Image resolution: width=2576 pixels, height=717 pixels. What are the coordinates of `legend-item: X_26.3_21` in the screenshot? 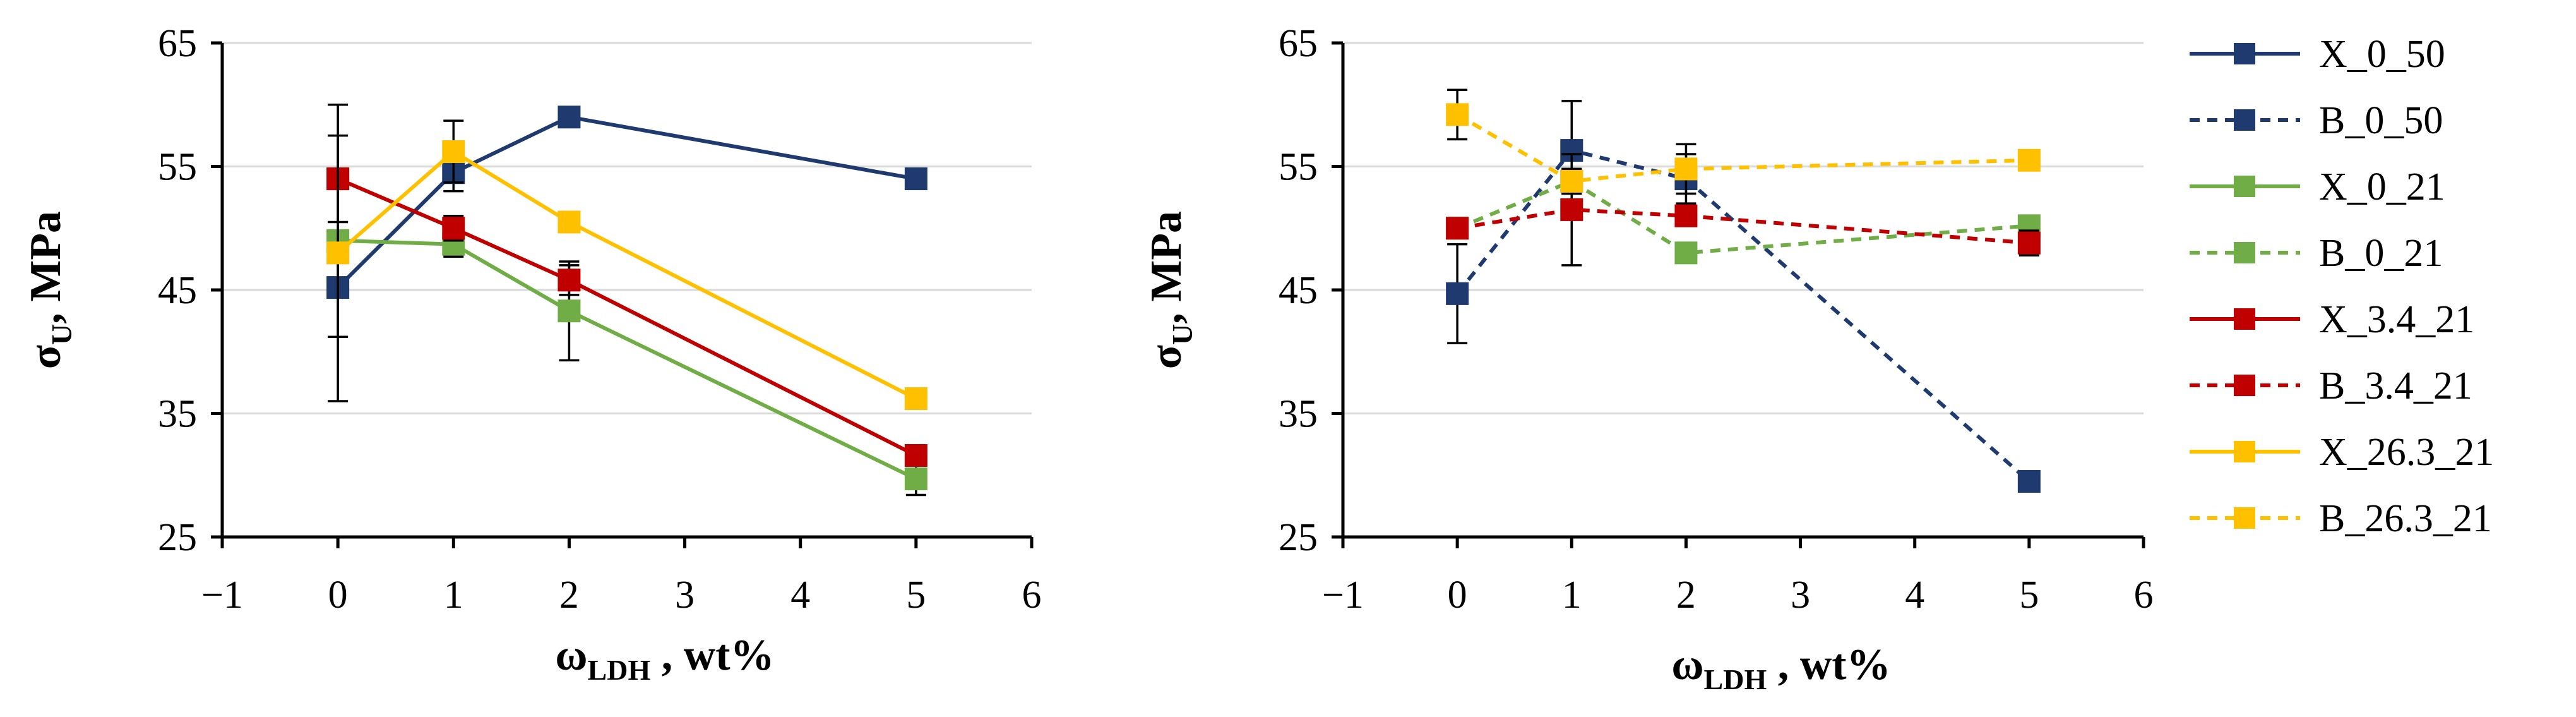 It's located at (2342, 453).